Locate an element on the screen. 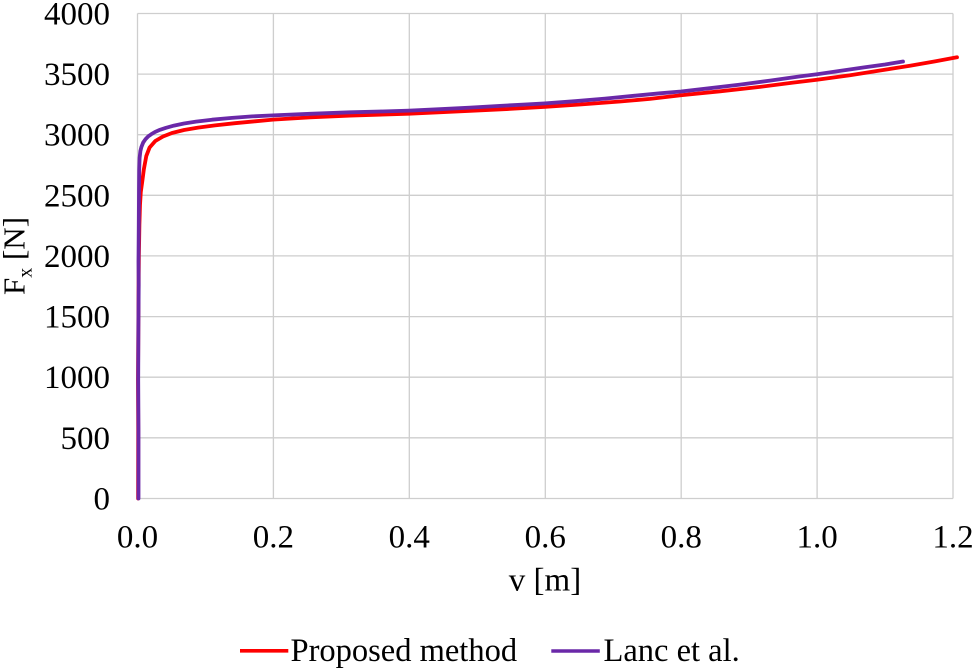  svg-text: Fx [N] is located at coordinates (18, 256).